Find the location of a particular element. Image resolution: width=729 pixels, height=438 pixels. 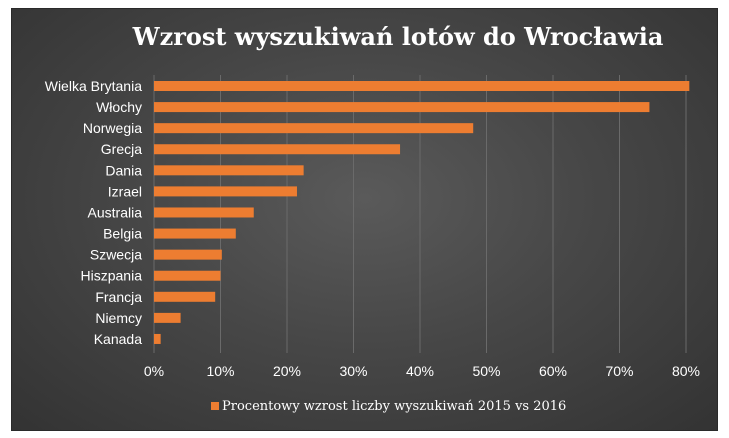

category-label: Dania is located at coordinates (123, 170).